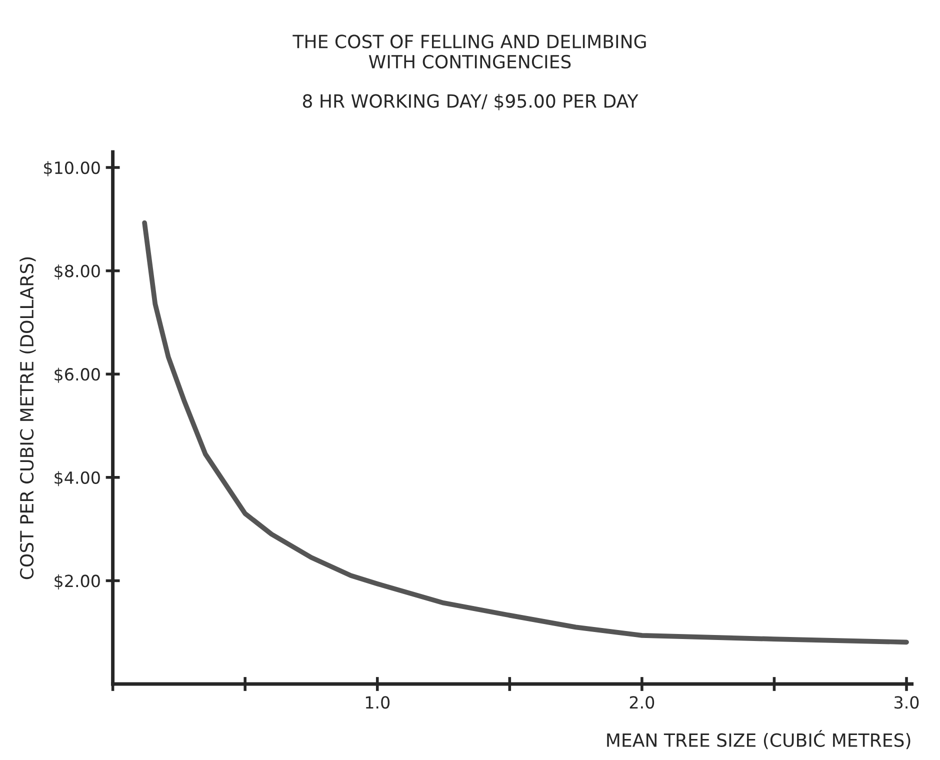 The height and width of the screenshot is (760, 940). I want to click on x-tick-label: 3.0, so click(906, 702).